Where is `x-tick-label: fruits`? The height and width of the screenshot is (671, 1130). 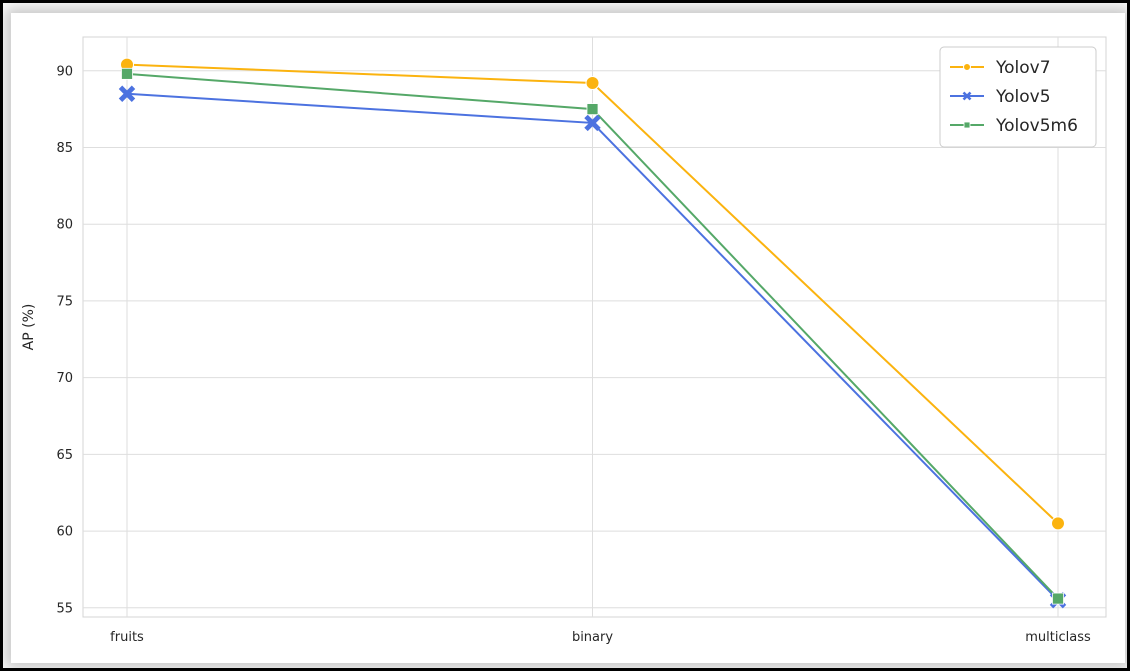 x-tick-label: fruits is located at coordinates (127, 637).